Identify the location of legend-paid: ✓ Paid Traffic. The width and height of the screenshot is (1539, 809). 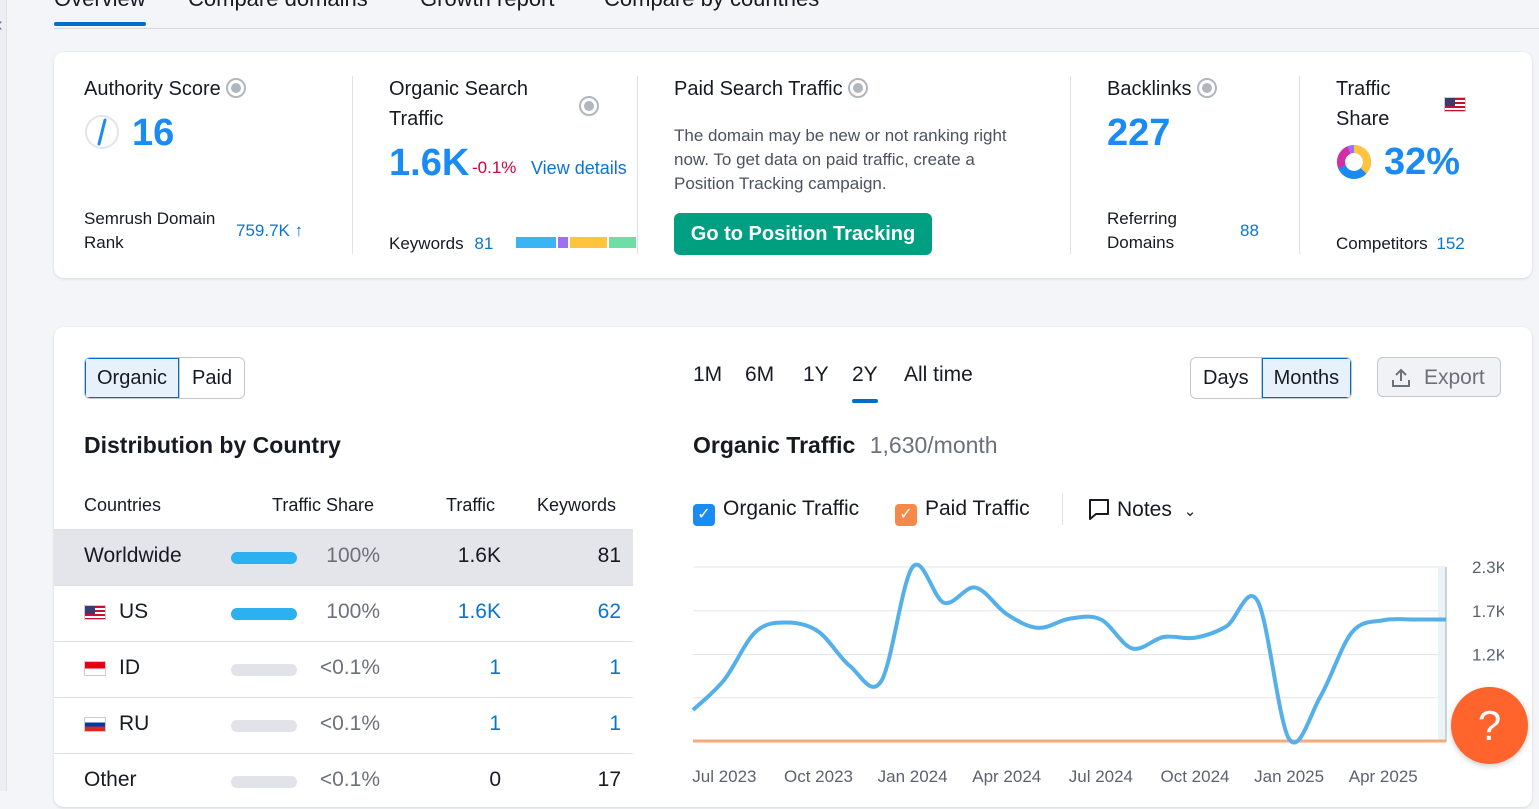
(962, 511).